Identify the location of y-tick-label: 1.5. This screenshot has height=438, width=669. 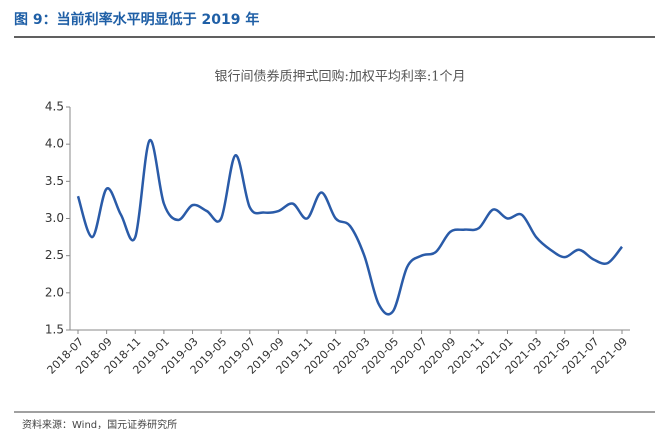
(54, 330).